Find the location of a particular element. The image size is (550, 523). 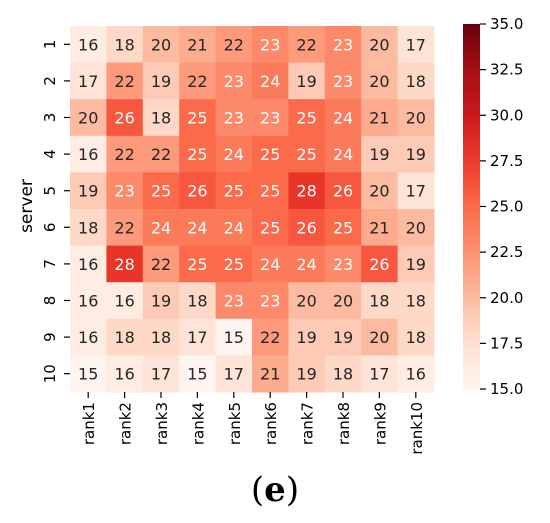

x-tick-label: rank5 is located at coordinates (235, 423).